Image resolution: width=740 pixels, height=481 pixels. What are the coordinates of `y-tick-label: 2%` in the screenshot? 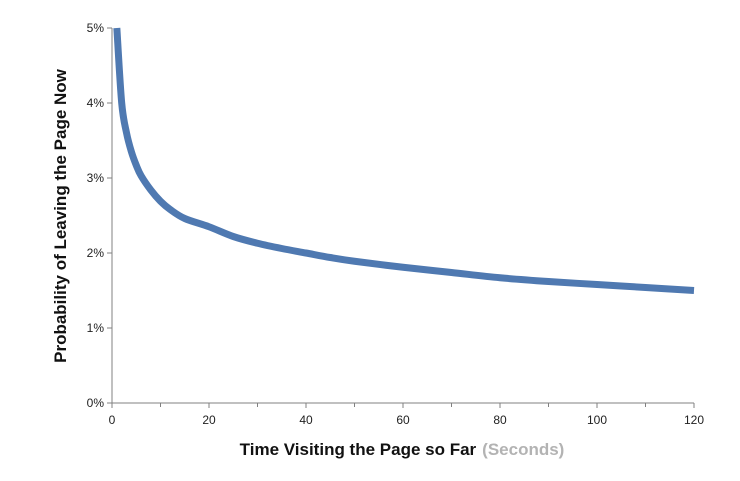 It's located at (96, 253).